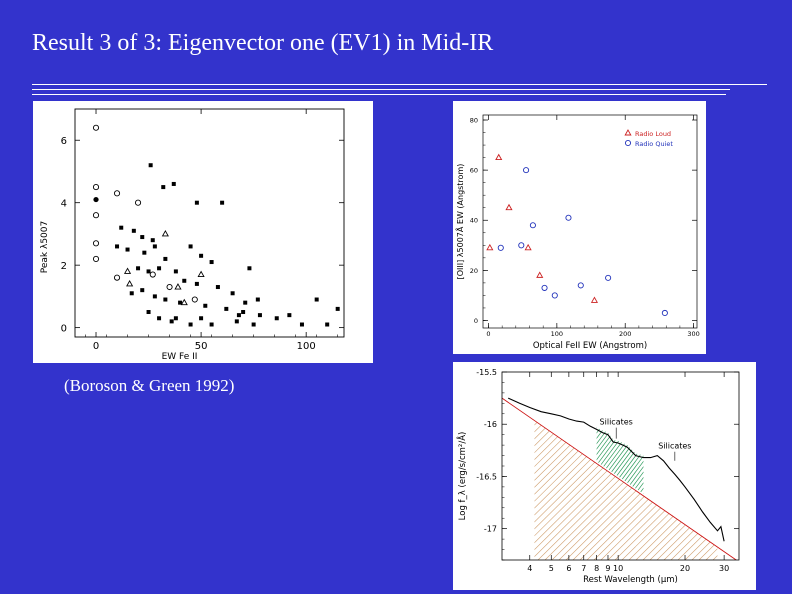  Describe the element at coordinates (551, 568) in the screenshot. I see `x-tick-label: 5` at that location.